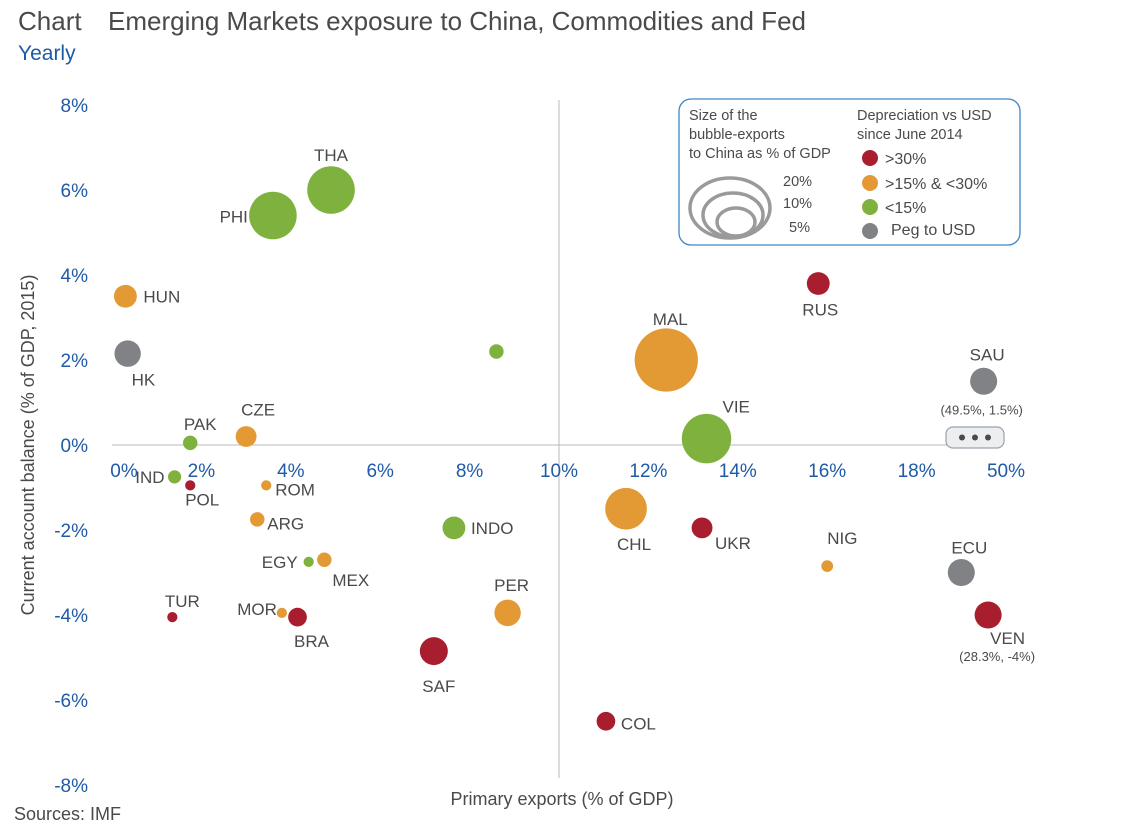 The width and height of the screenshot is (1141, 835). Describe the element at coordinates (433, 651) in the screenshot. I see `bubble-saf` at that location.